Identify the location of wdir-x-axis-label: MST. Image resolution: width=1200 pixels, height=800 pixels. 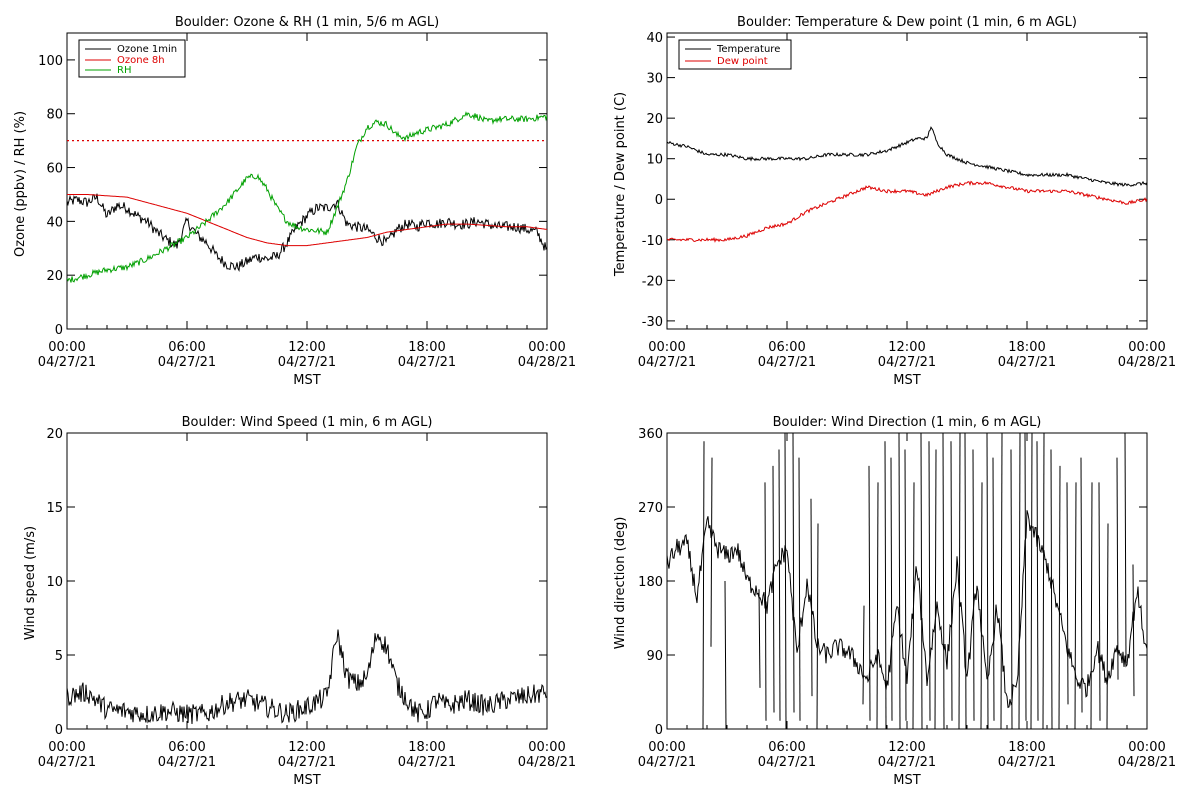
(906, 780).